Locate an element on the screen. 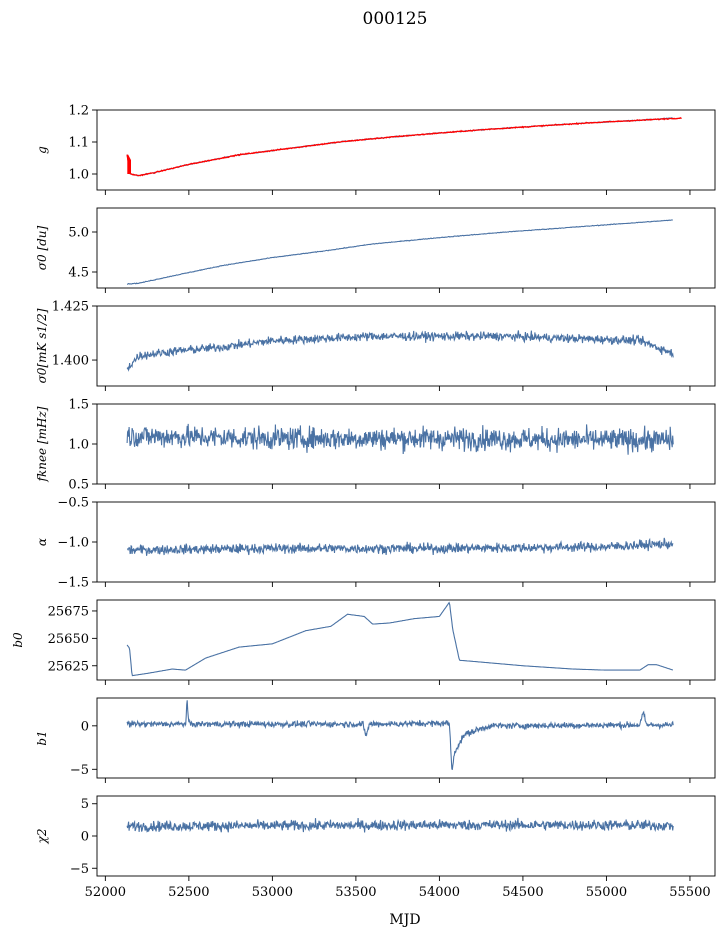 This screenshot has width=725, height=936. y-tick-label: 1.425 is located at coordinates (70, 307).